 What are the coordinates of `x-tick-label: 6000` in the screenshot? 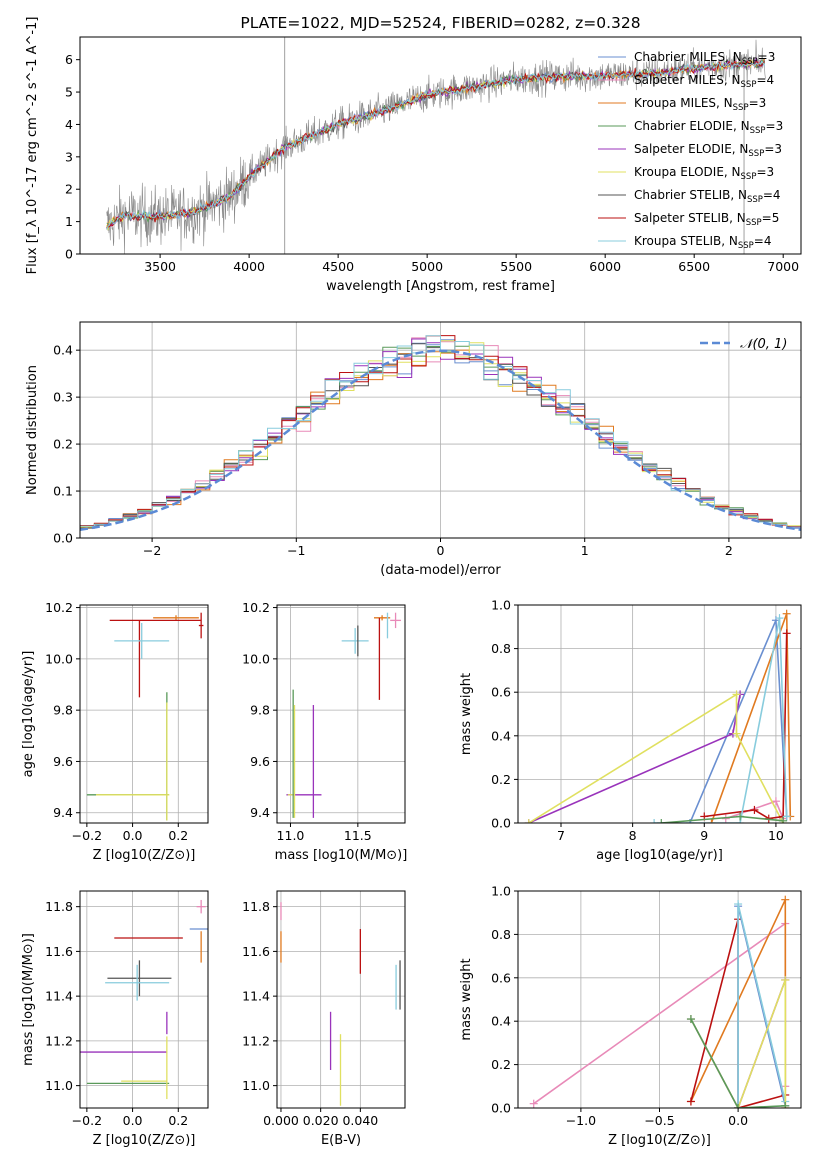 It's located at (605, 266).